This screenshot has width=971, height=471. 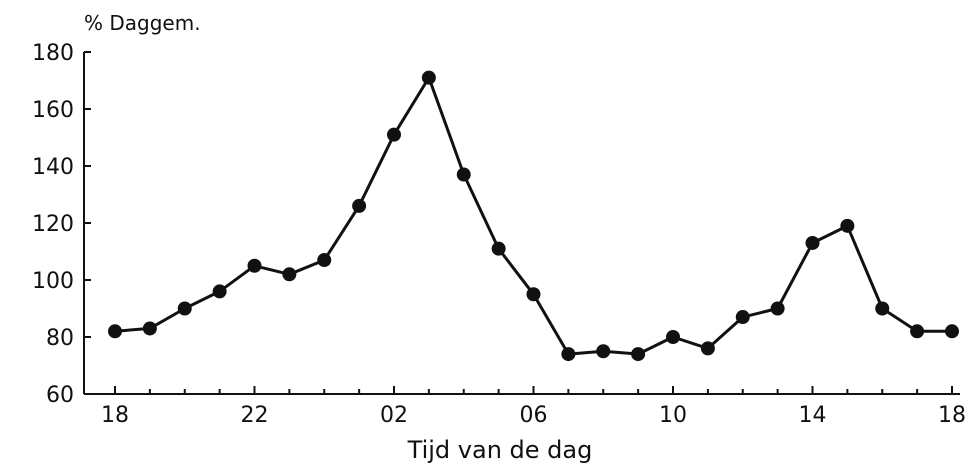 I want to click on y-tick-label: 100, so click(x=53, y=281).